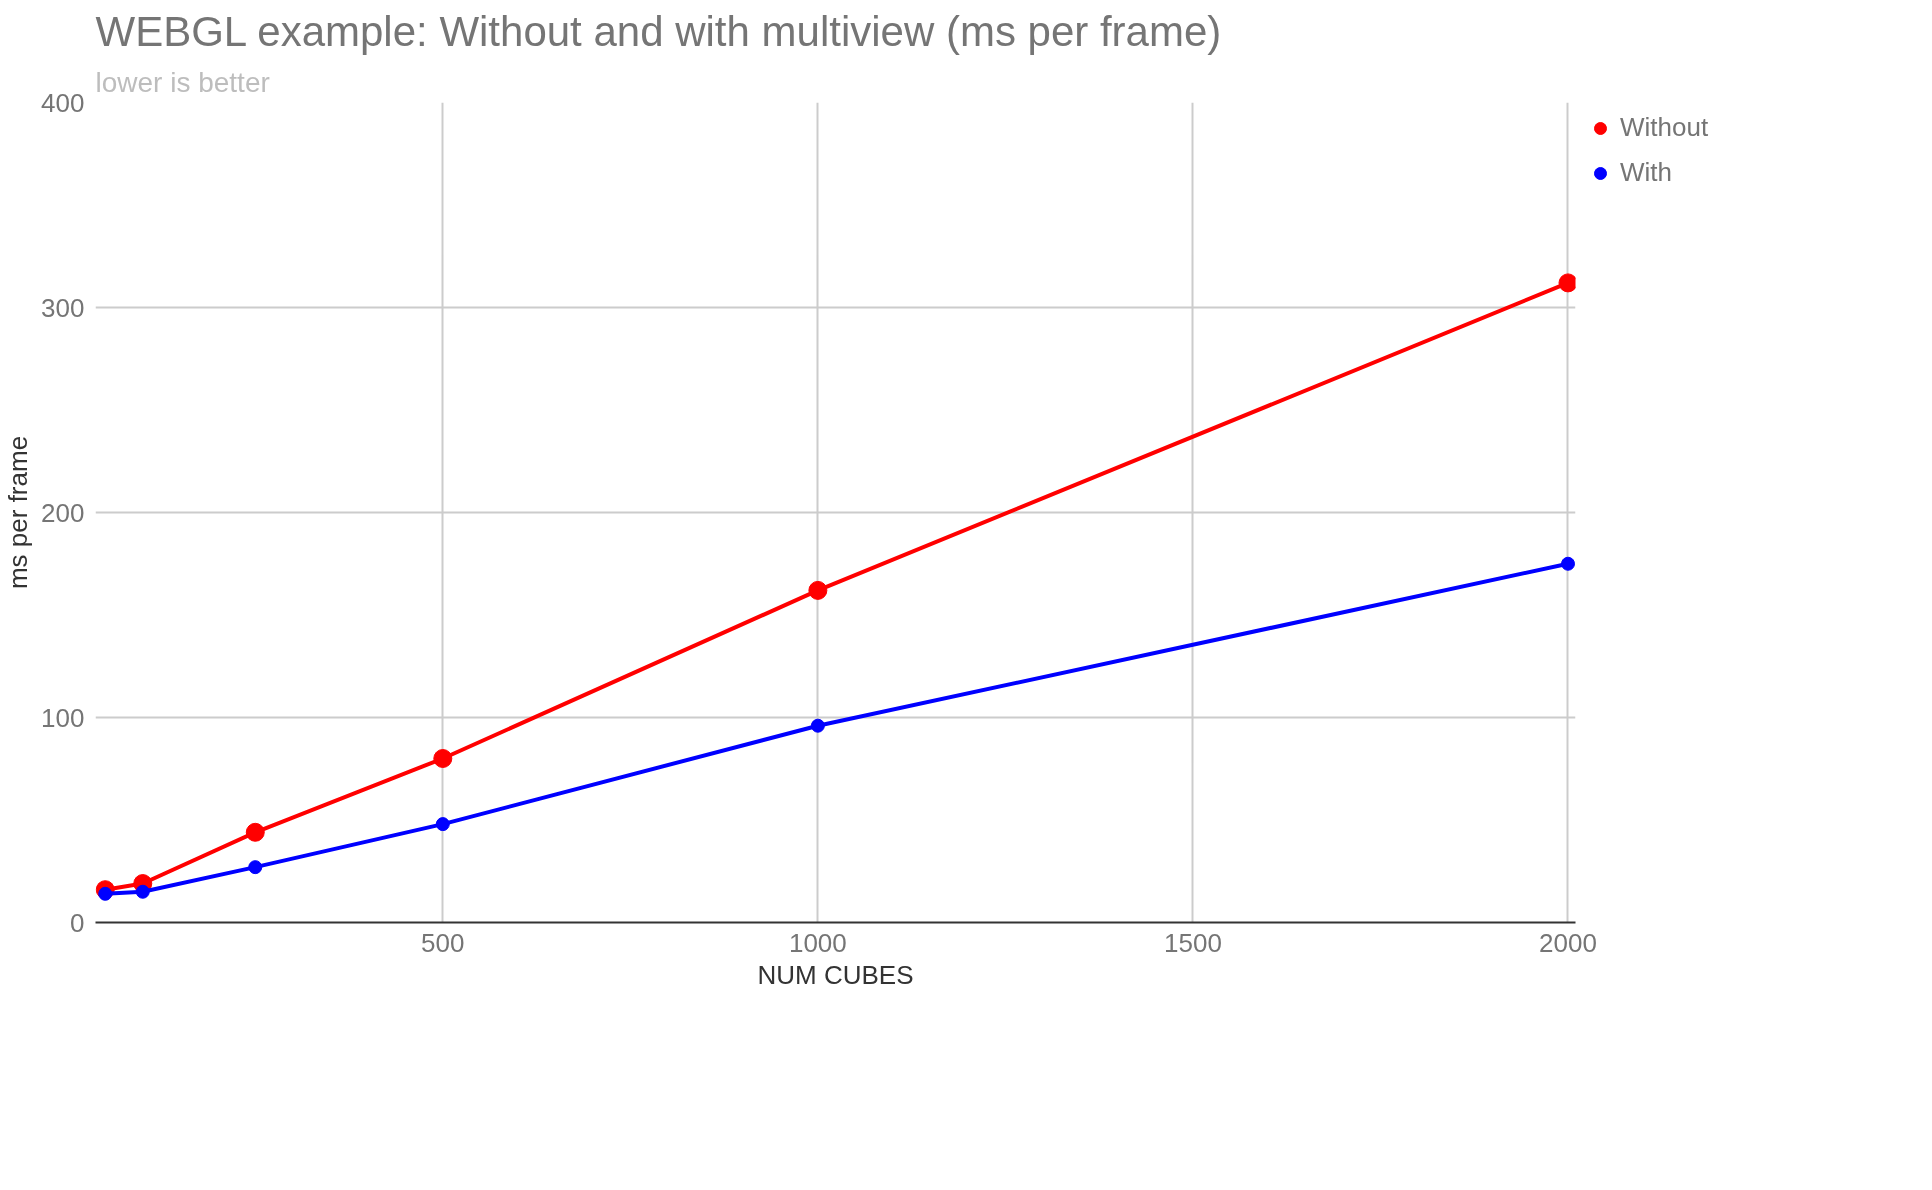  What do you see at coordinates (817, 942) in the screenshot?
I see `x-tick-label: 1000` at bounding box center [817, 942].